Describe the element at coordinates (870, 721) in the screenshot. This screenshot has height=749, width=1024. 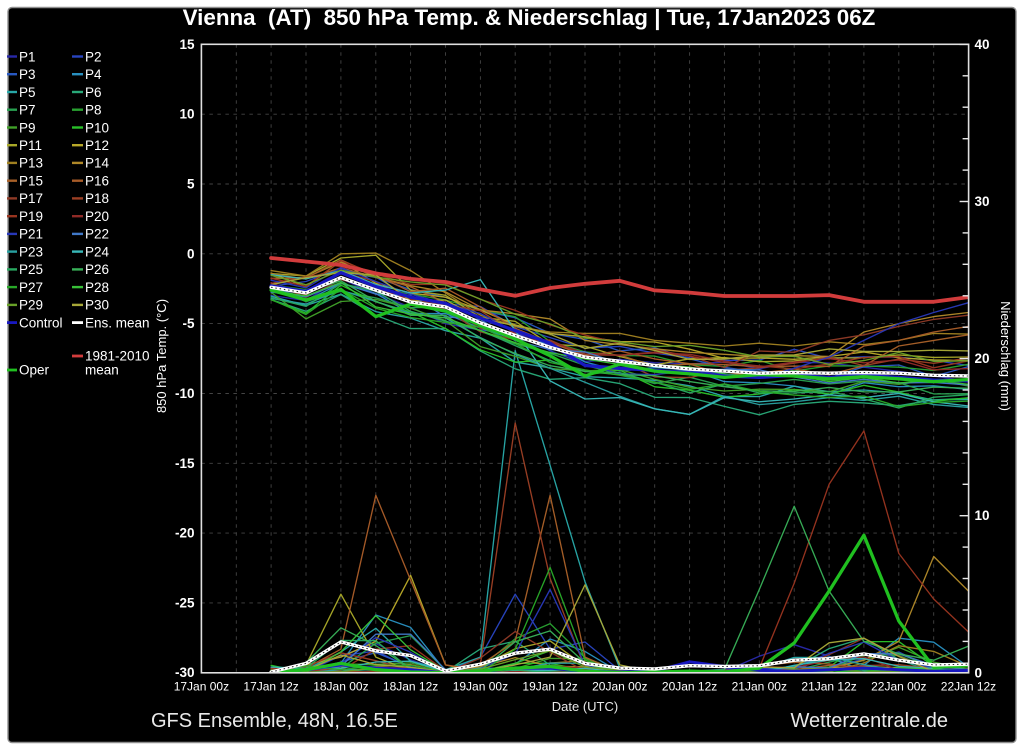
I see `svg-text: Wetterzentrale.de` at that location.